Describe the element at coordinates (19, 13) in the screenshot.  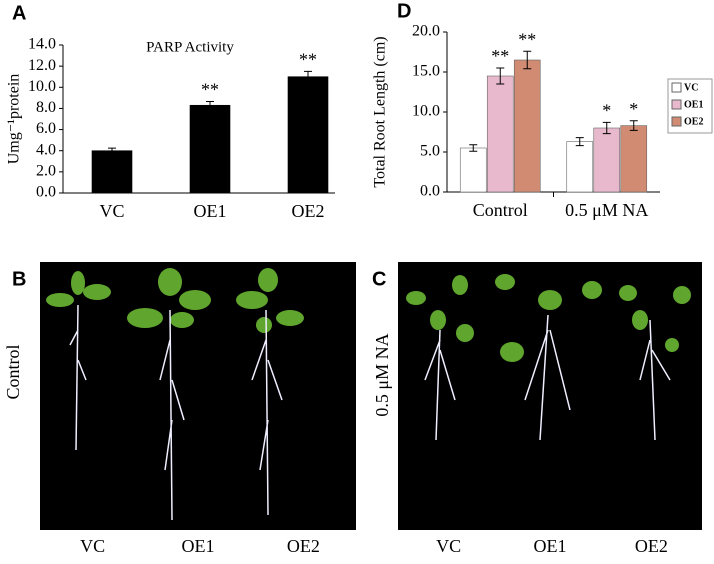
I see `panel-label: A` at that location.